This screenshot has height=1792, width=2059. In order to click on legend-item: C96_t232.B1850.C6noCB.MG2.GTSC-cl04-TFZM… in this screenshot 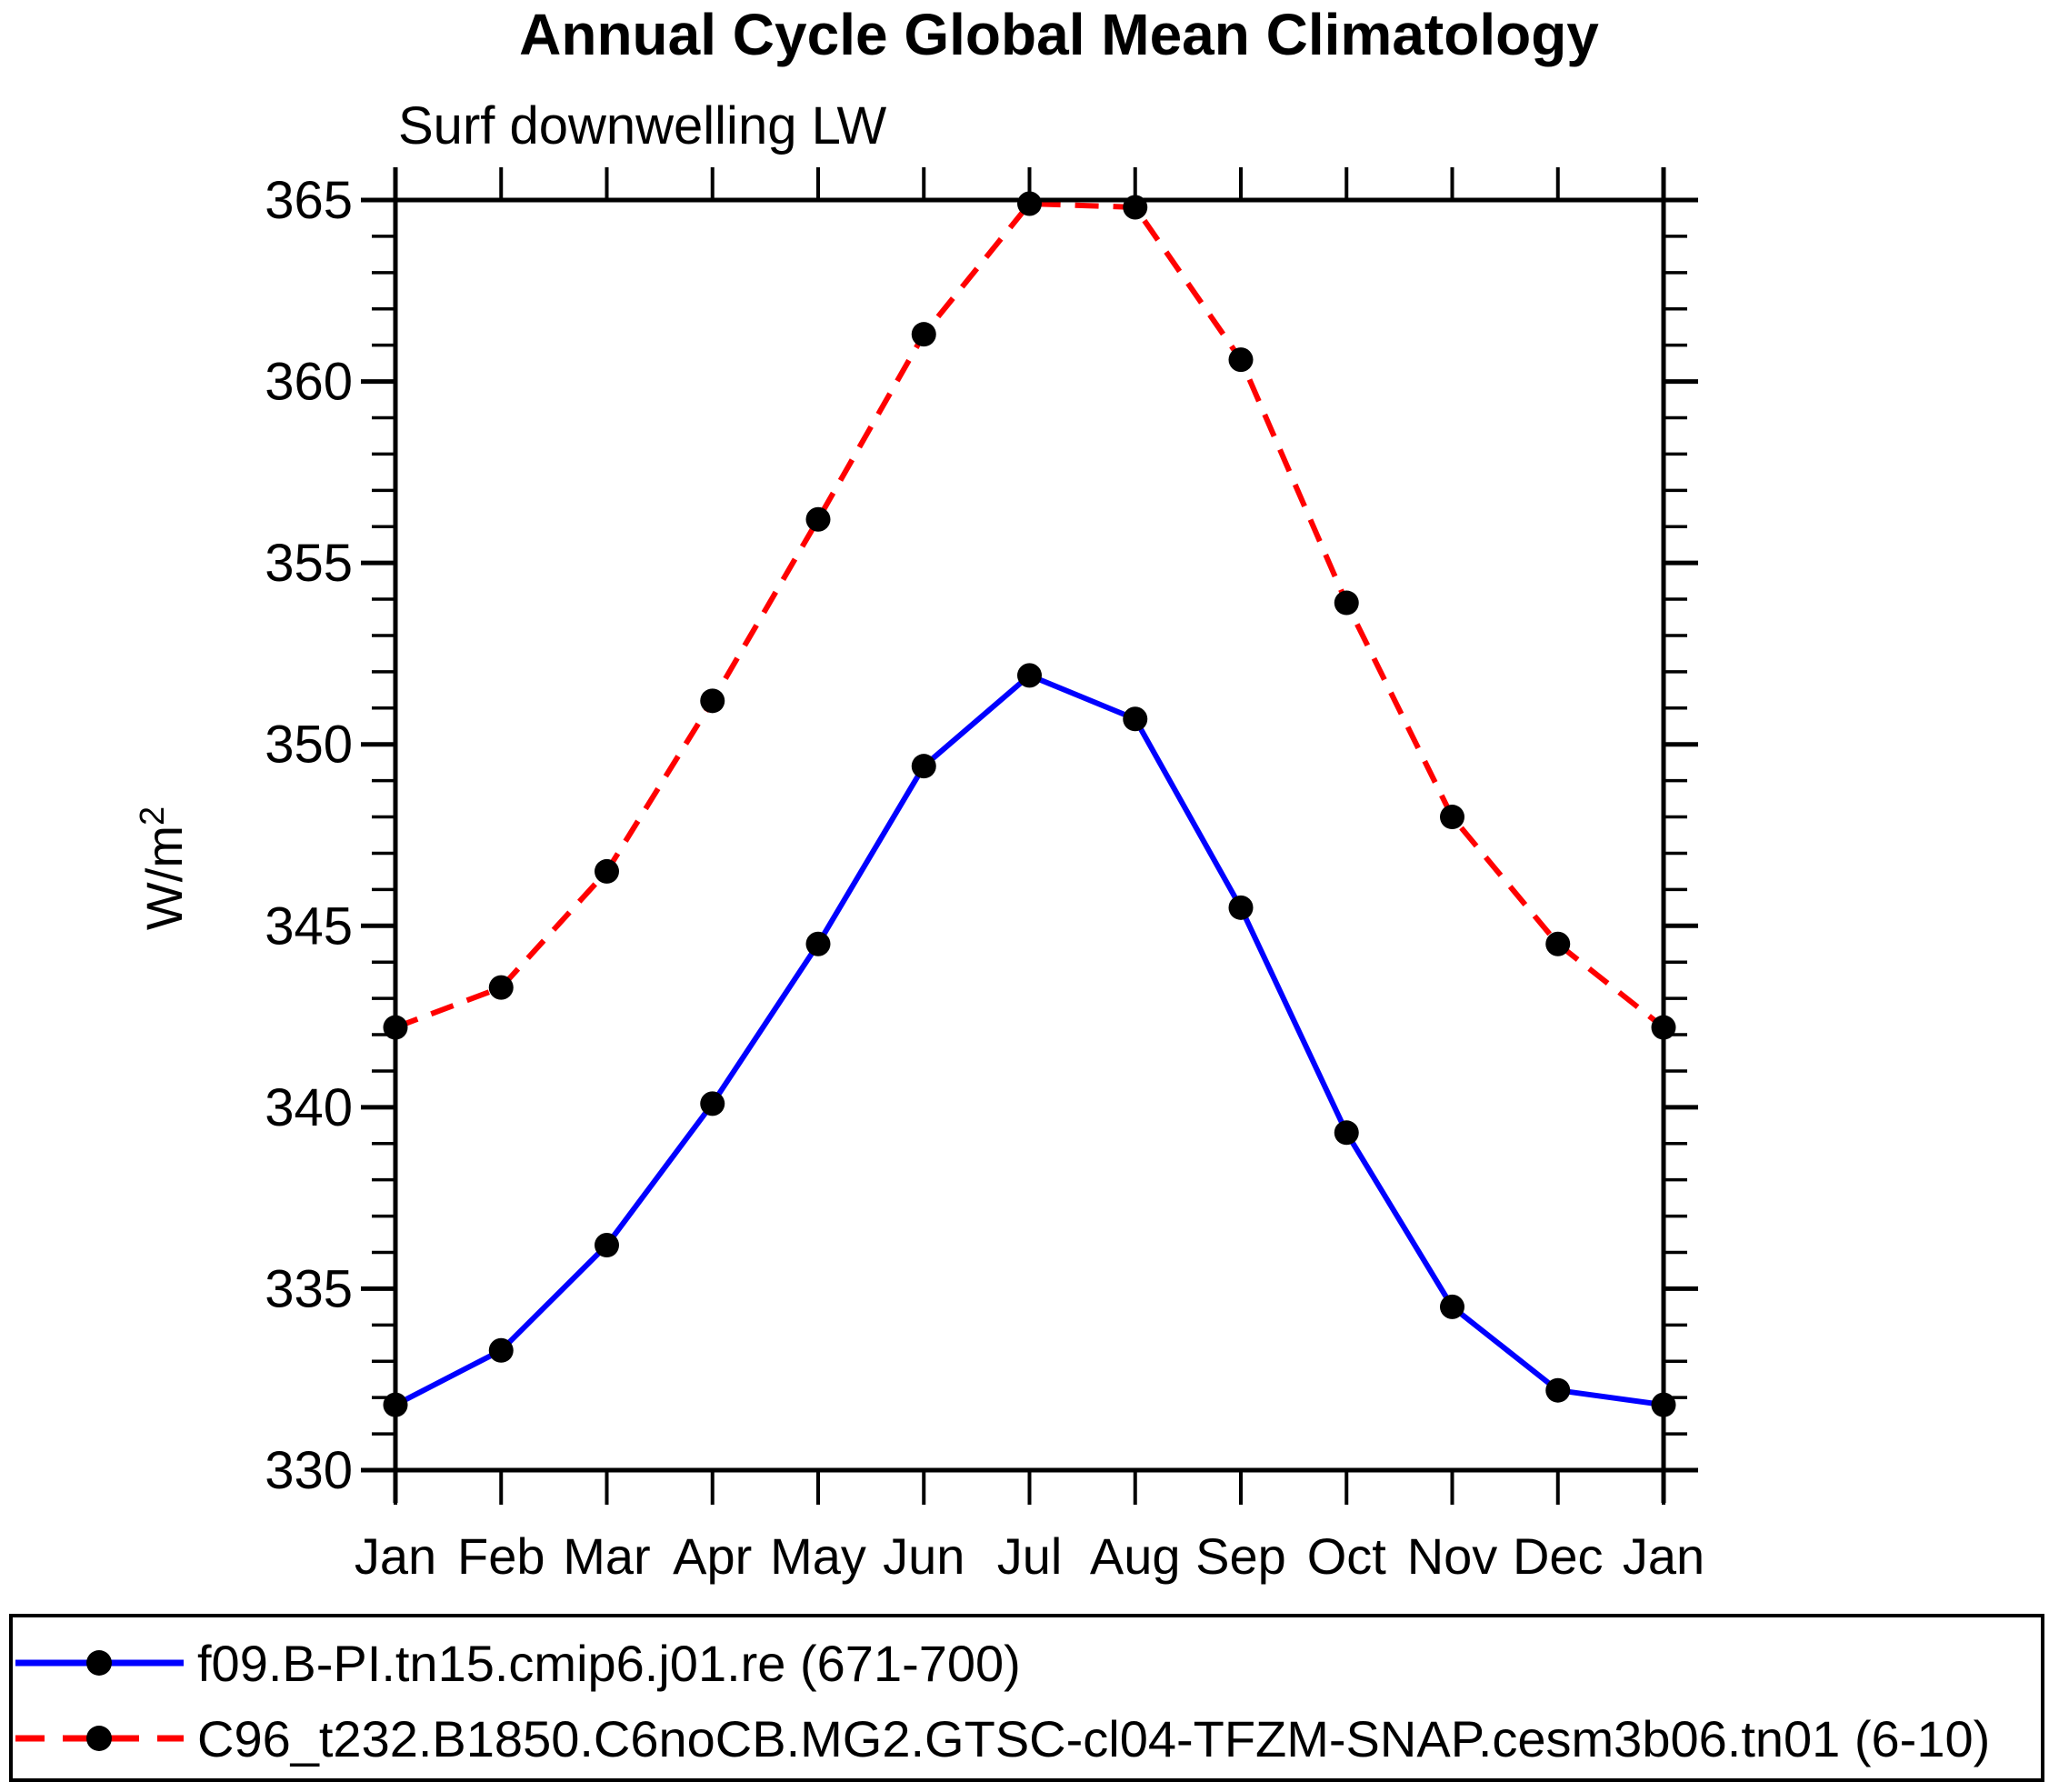, I will do `click(1002, 1738)`.